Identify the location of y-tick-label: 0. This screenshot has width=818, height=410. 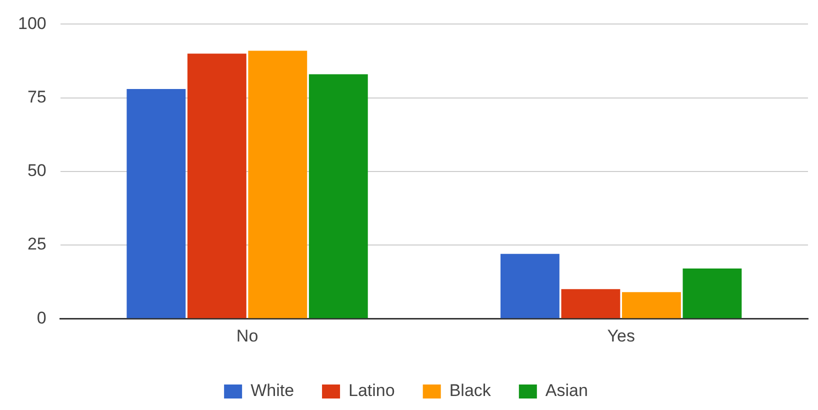
(41, 318).